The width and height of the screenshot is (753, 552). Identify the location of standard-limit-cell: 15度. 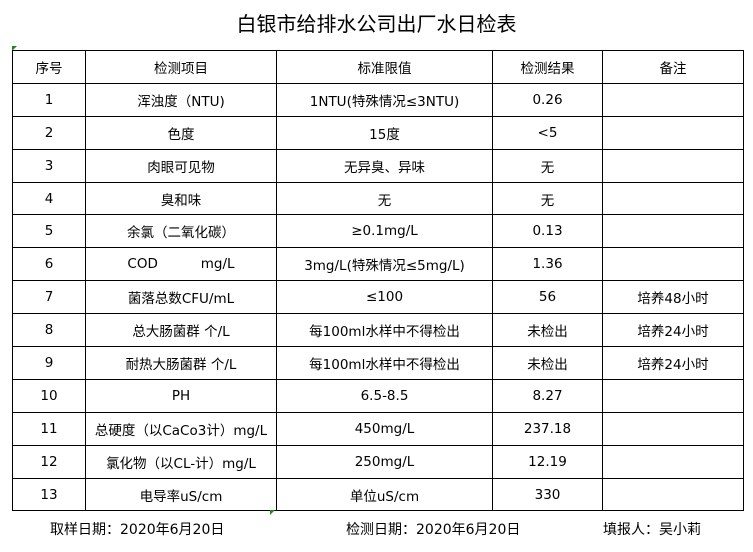
(384, 132).